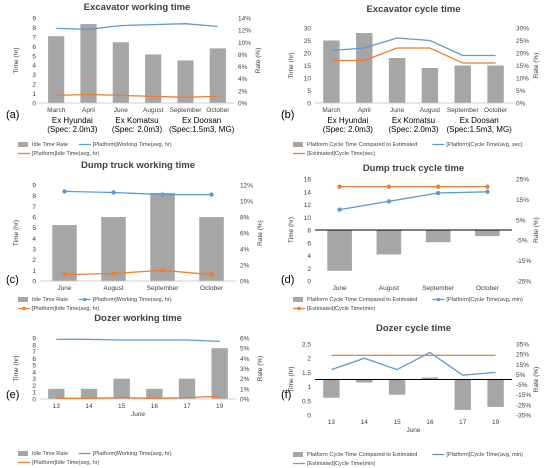 The image size is (550, 468). What do you see at coordinates (138, 165) in the screenshot?
I see `chart-title: Dump truck working time` at bounding box center [138, 165].